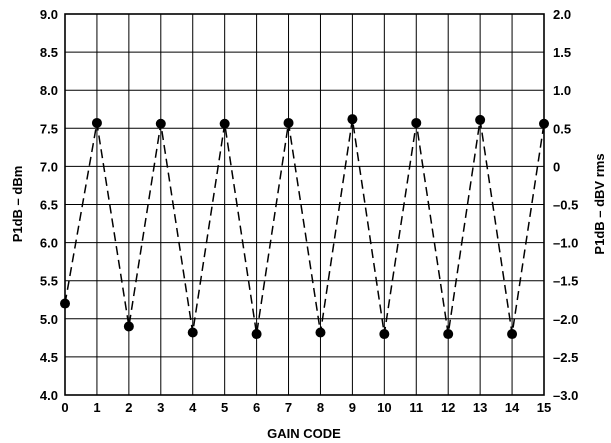 This screenshot has width=611, height=443. What do you see at coordinates (224, 407) in the screenshot?
I see `x-tick-label: 5` at bounding box center [224, 407].